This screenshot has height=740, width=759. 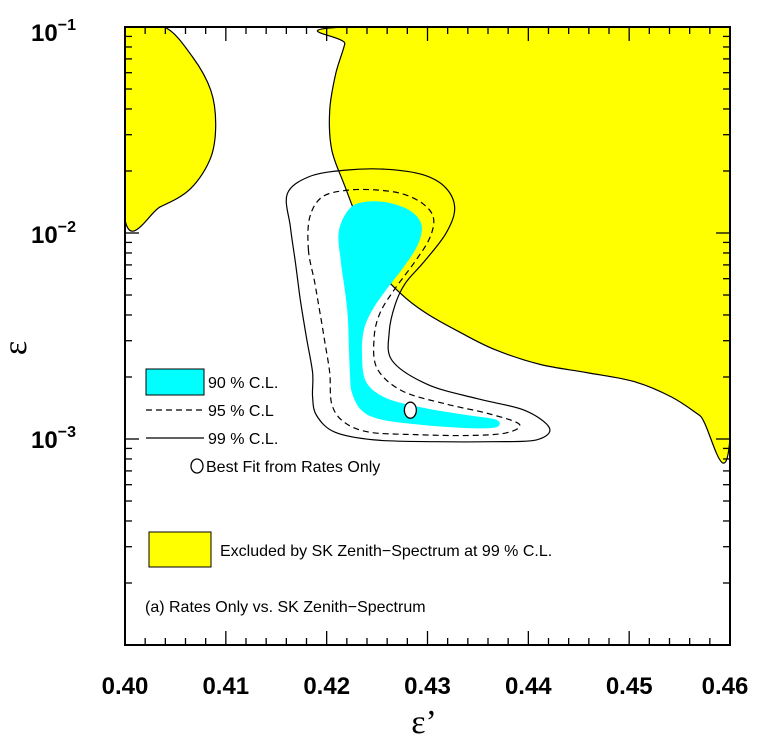 What do you see at coordinates (285, 607) in the screenshot?
I see `panel-annotation: (a) Rates Only vs. SK Zenith−Spectrum` at bounding box center [285, 607].